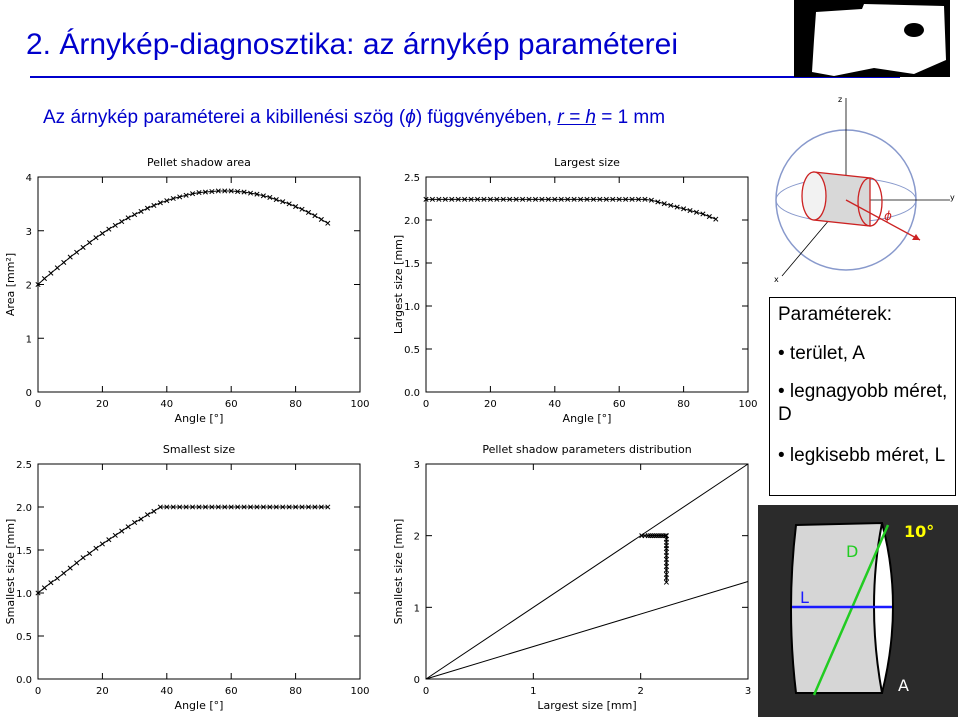 The height and width of the screenshot is (722, 960). What do you see at coordinates (486, 117) in the screenshot?
I see `subtitle-mid: ) függvényében,` at bounding box center [486, 117].